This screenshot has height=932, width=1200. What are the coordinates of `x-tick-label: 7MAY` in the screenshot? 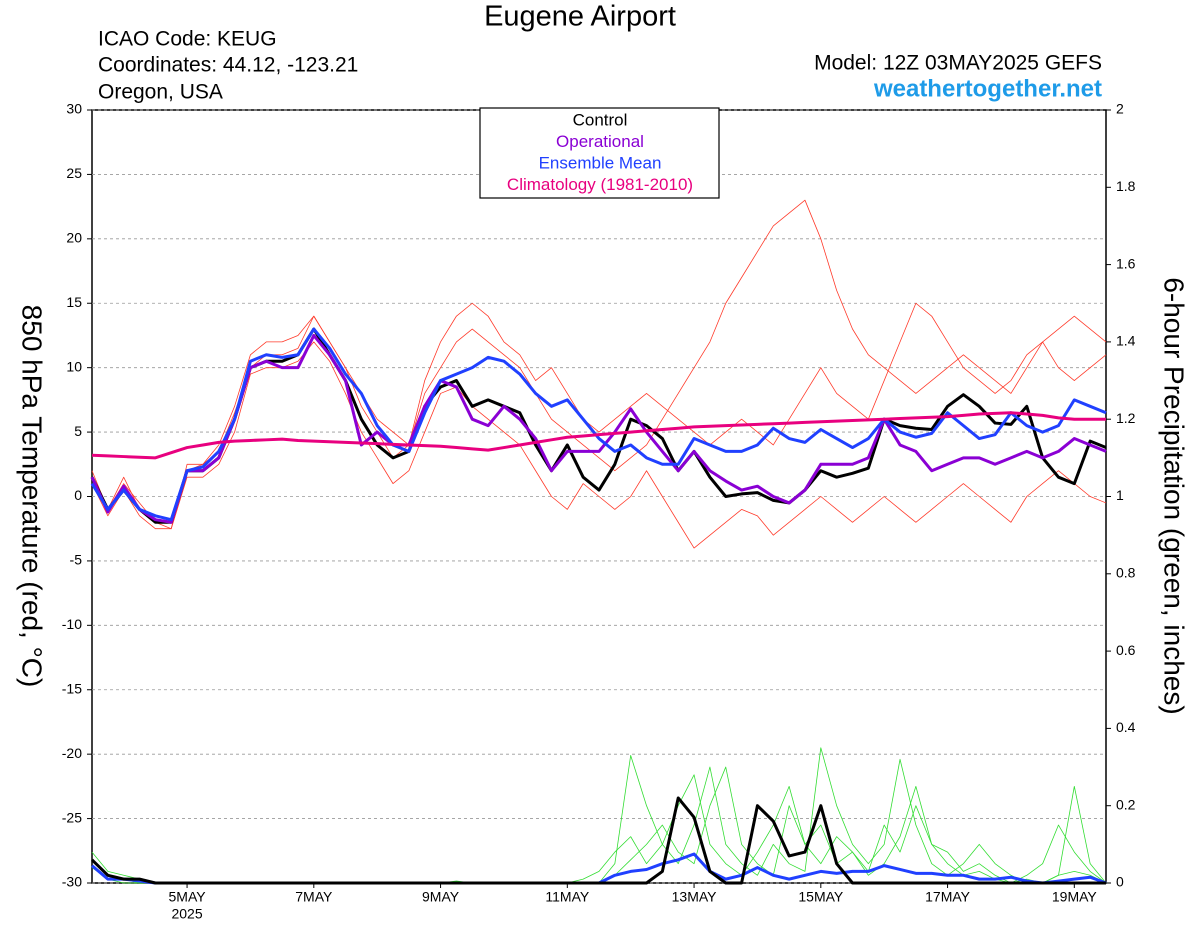 It's located at (314, 897).